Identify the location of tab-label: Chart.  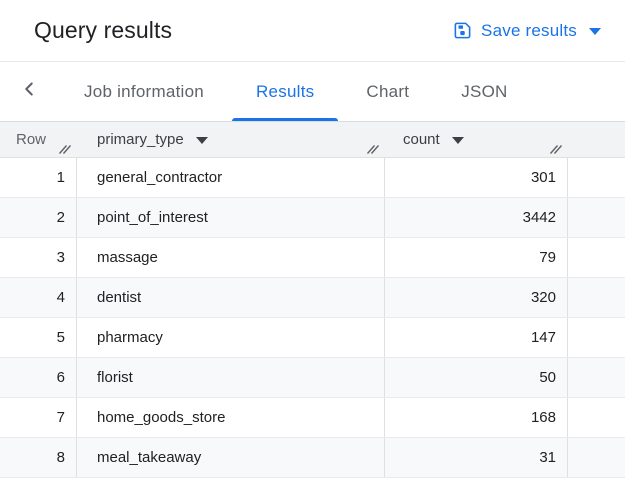
(388, 91).